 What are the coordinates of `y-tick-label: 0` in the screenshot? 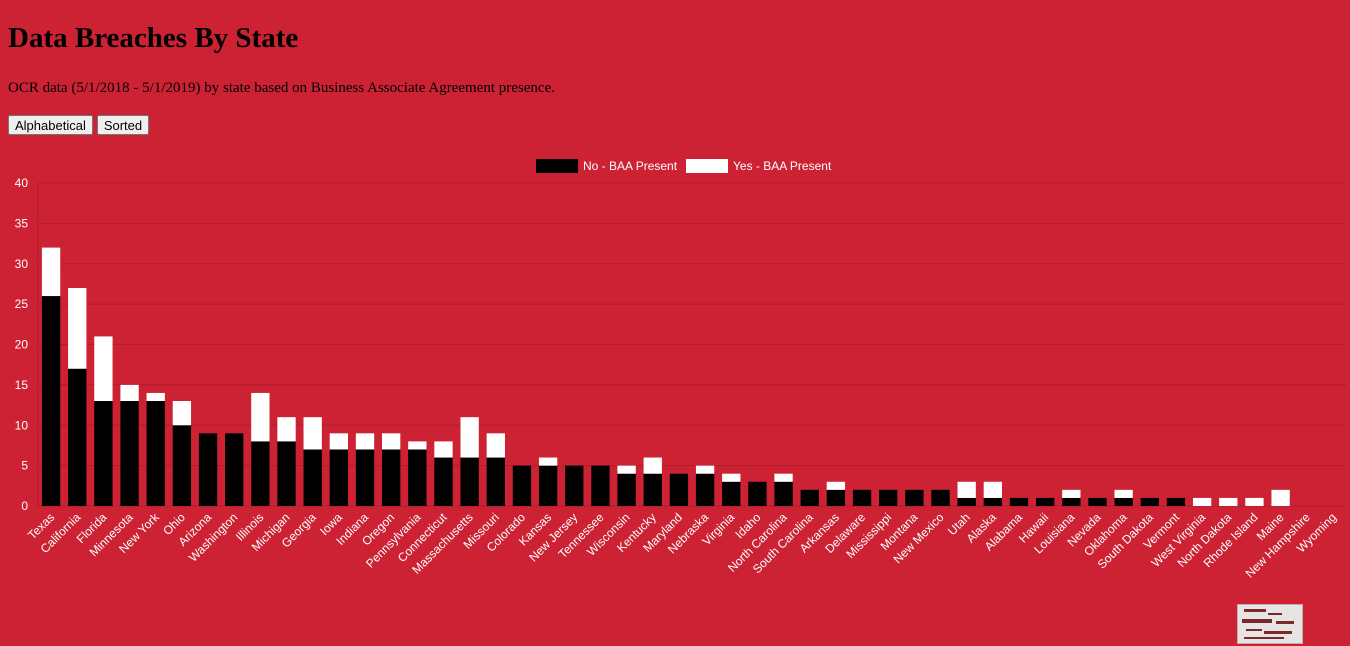 It's located at (24, 506).